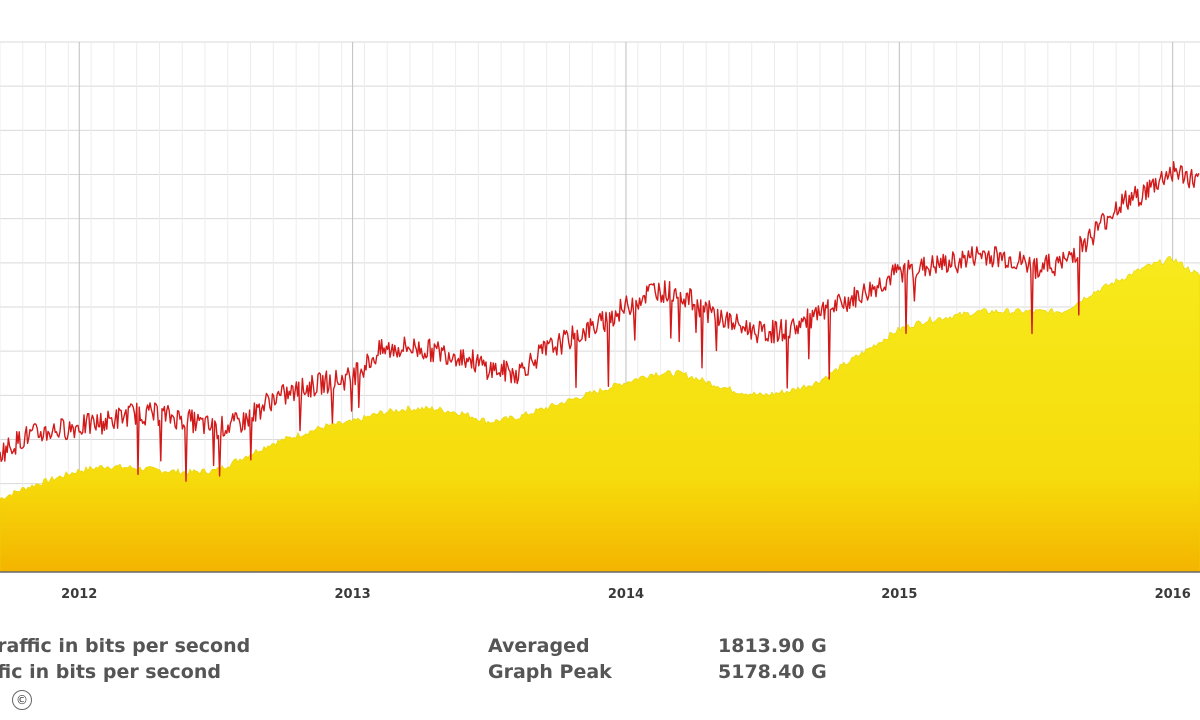 The height and width of the screenshot is (720, 1200). Describe the element at coordinates (772, 646) in the screenshot. I see `averaged-value: 1813.90 G` at that location.